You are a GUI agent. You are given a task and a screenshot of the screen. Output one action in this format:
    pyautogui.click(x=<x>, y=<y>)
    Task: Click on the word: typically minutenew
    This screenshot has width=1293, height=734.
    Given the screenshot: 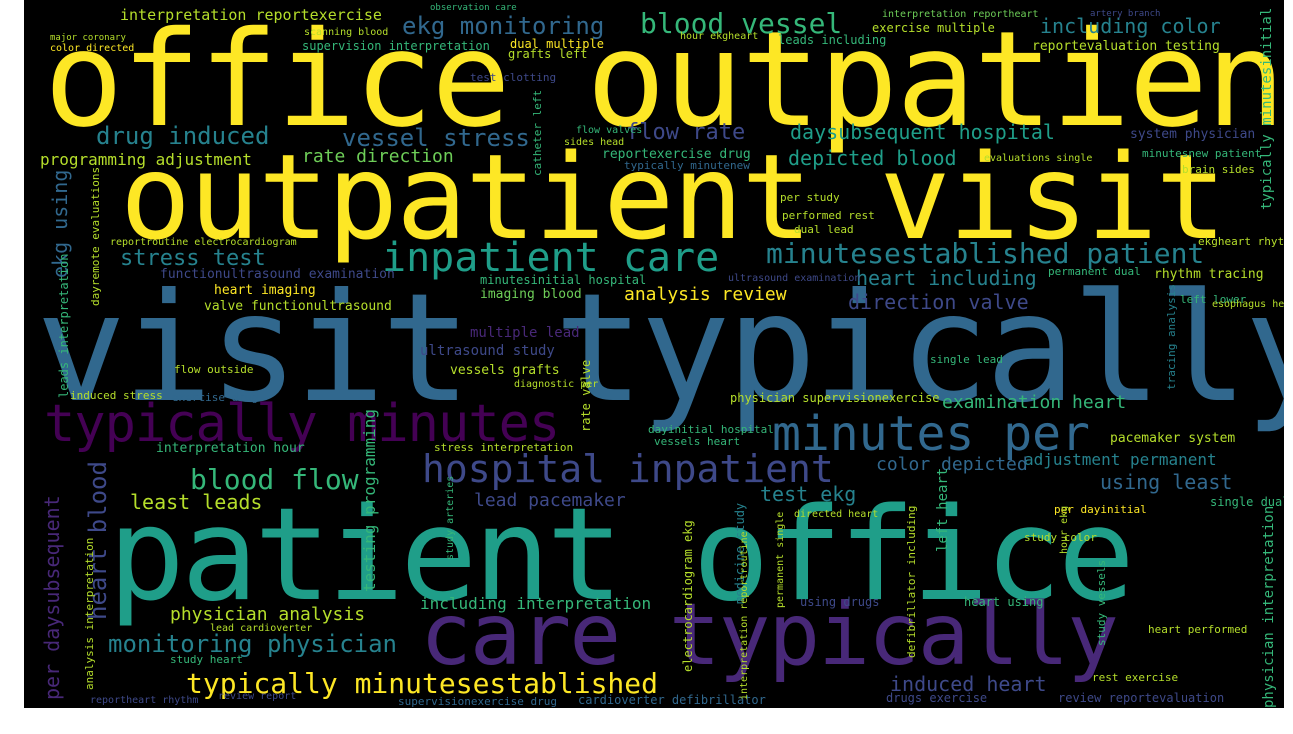 What is the action you would take?
    pyautogui.click(x=687, y=165)
    